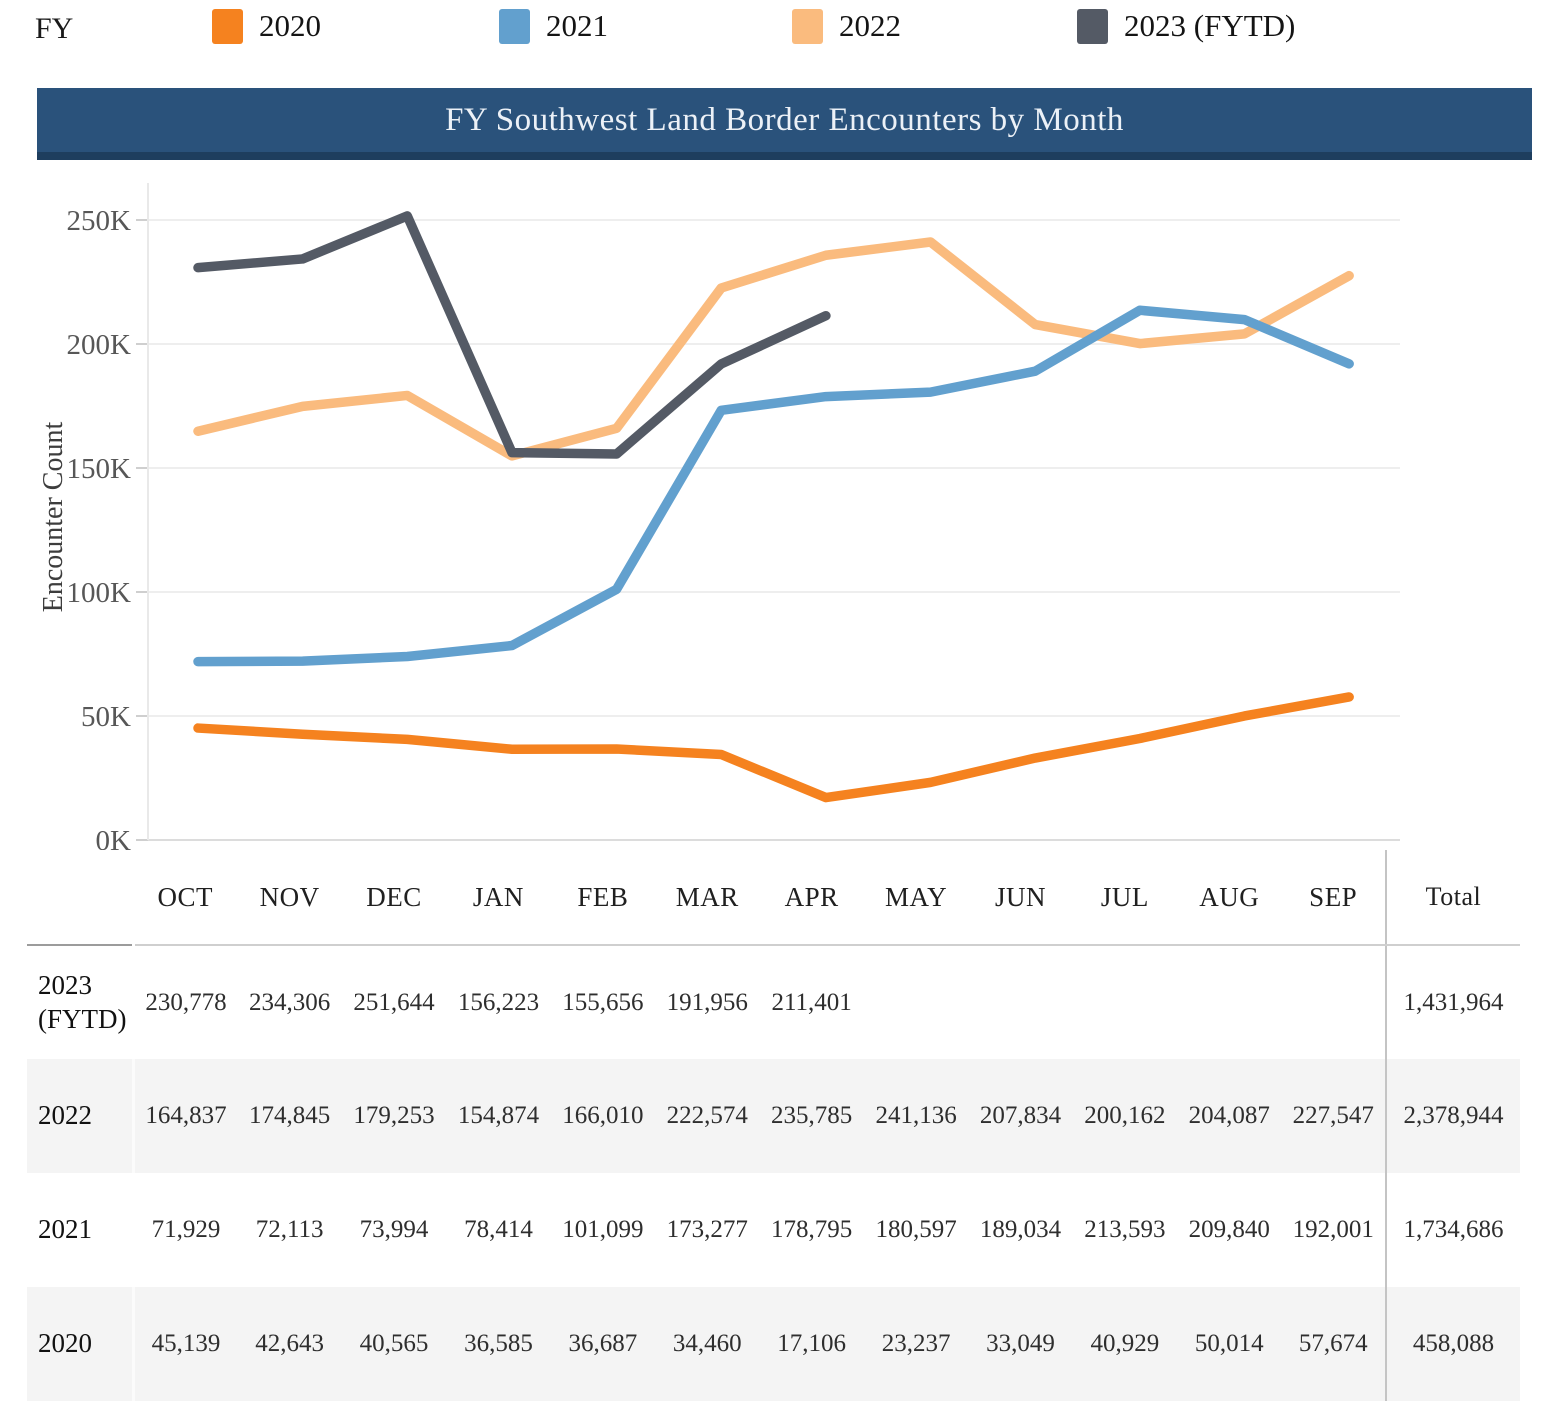  What do you see at coordinates (1452, 1230) in the screenshot?
I see `cell-2021-total: 1,734,686` at bounding box center [1452, 1230].